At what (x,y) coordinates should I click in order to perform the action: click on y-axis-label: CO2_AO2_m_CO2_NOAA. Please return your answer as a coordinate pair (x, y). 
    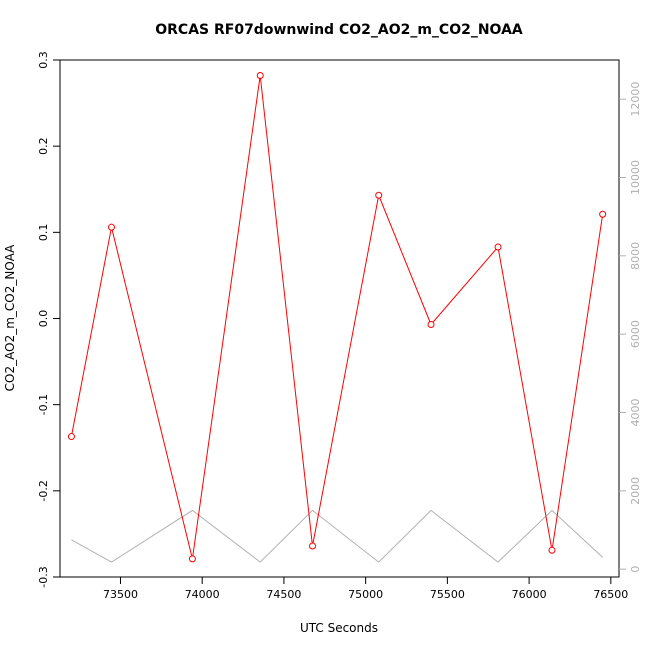
    Looking at the image, I should click on (10, 317).